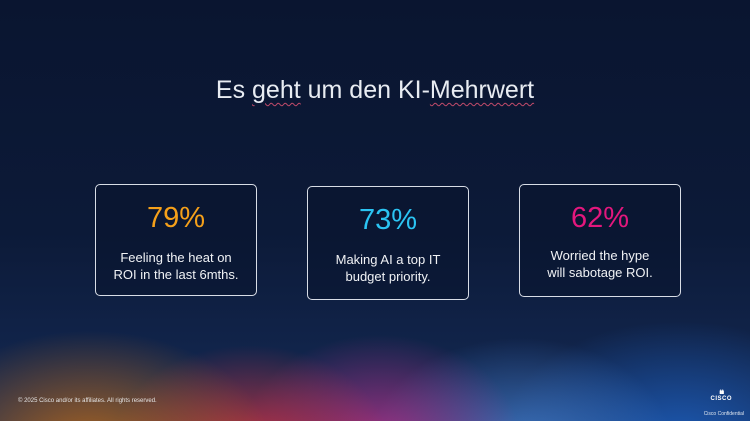 This screenshot has height=421, width=750. I want to click on slide-title: Es geht um den KI-Mehrwert, so click(375, 90).